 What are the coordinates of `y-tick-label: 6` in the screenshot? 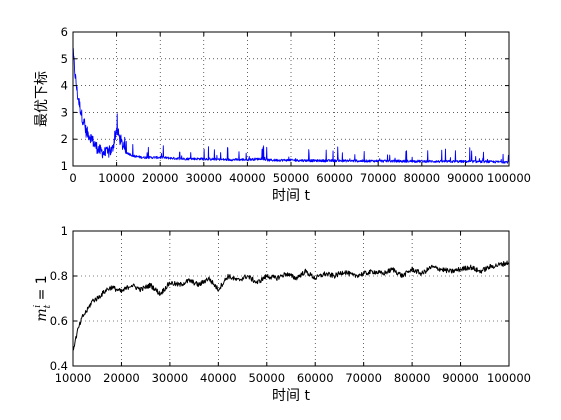 It's located at (64, 32).